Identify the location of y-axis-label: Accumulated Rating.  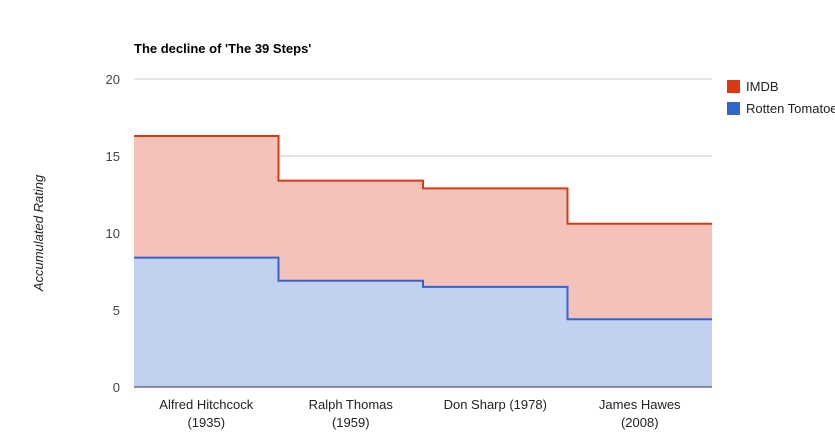
(38, 233).